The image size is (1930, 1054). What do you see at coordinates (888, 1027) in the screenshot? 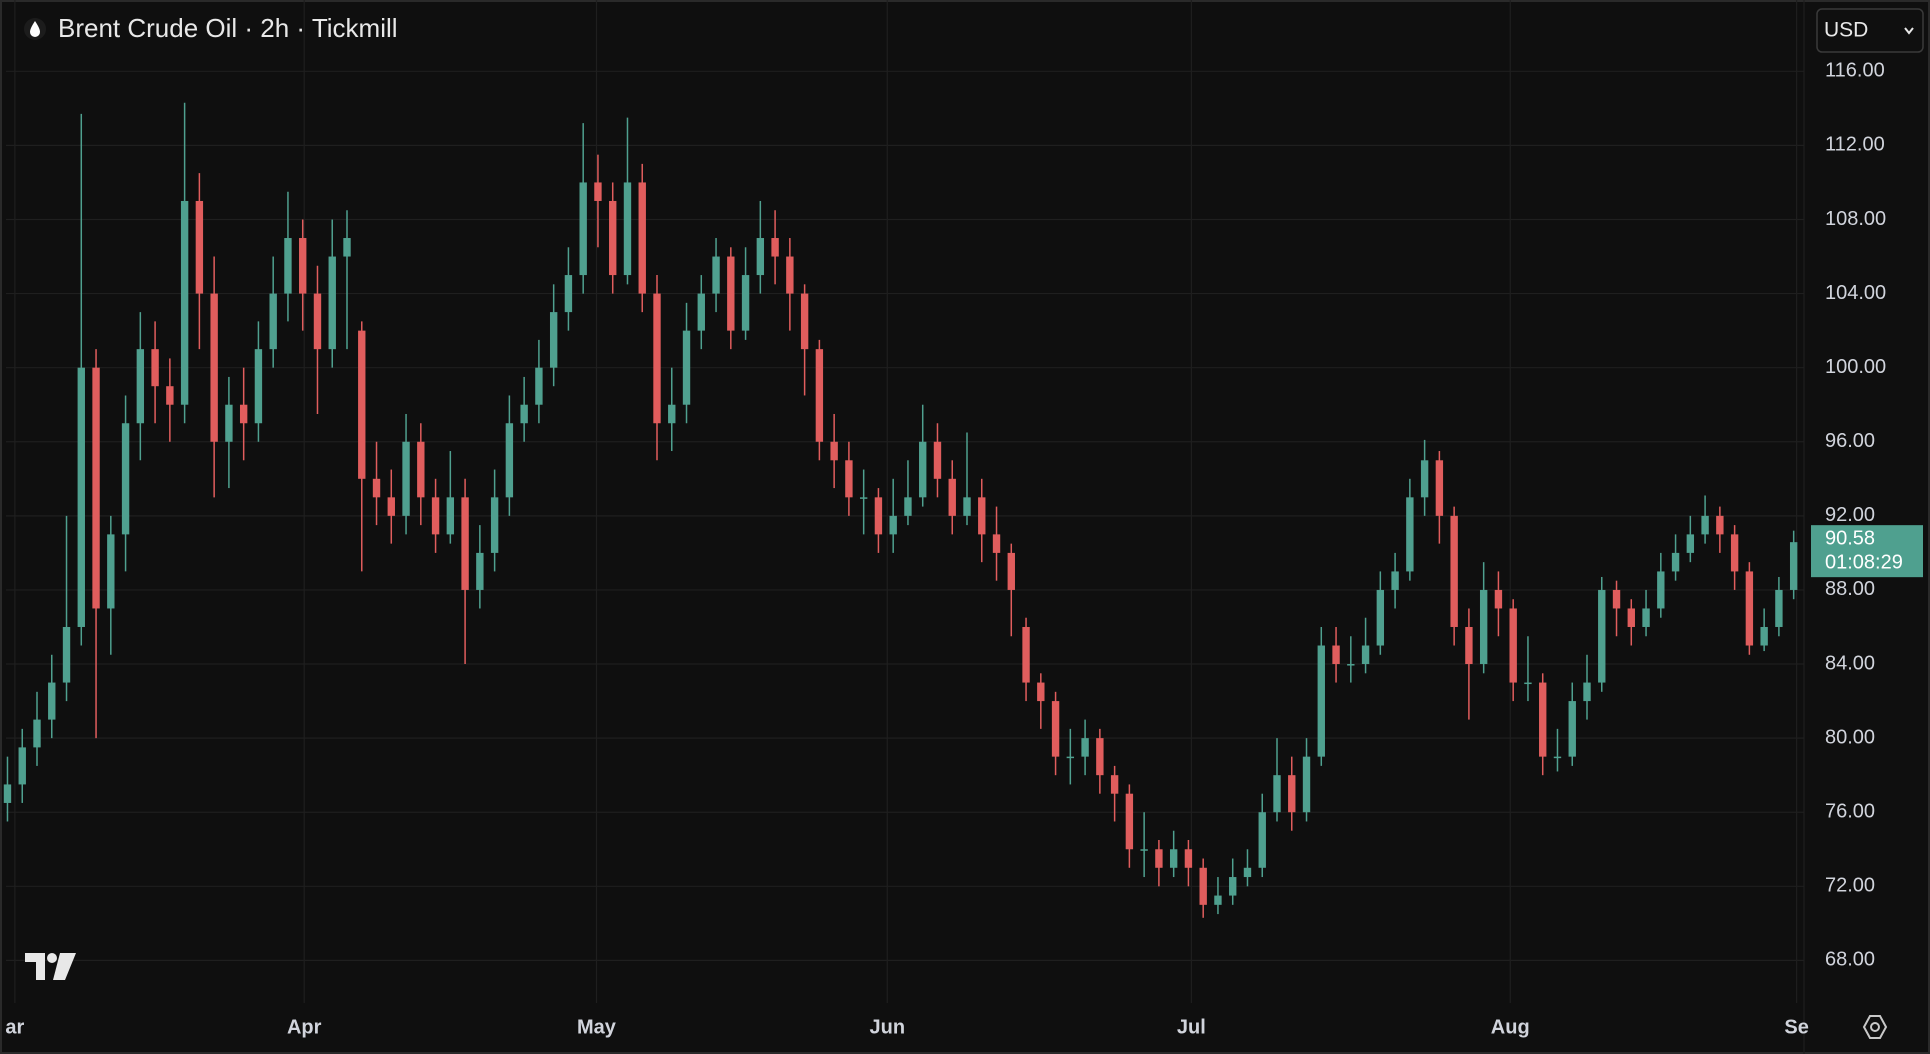
I see `x-tick-label: Jun` at bounding box center [888, 1027].